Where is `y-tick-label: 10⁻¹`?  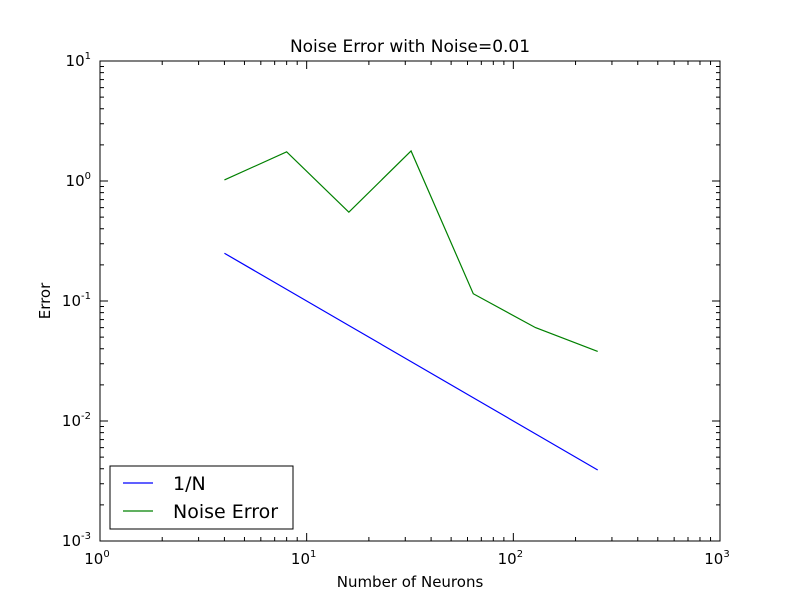
y-tick-label: 10⁻¹ is located at coordinates (76, 300).